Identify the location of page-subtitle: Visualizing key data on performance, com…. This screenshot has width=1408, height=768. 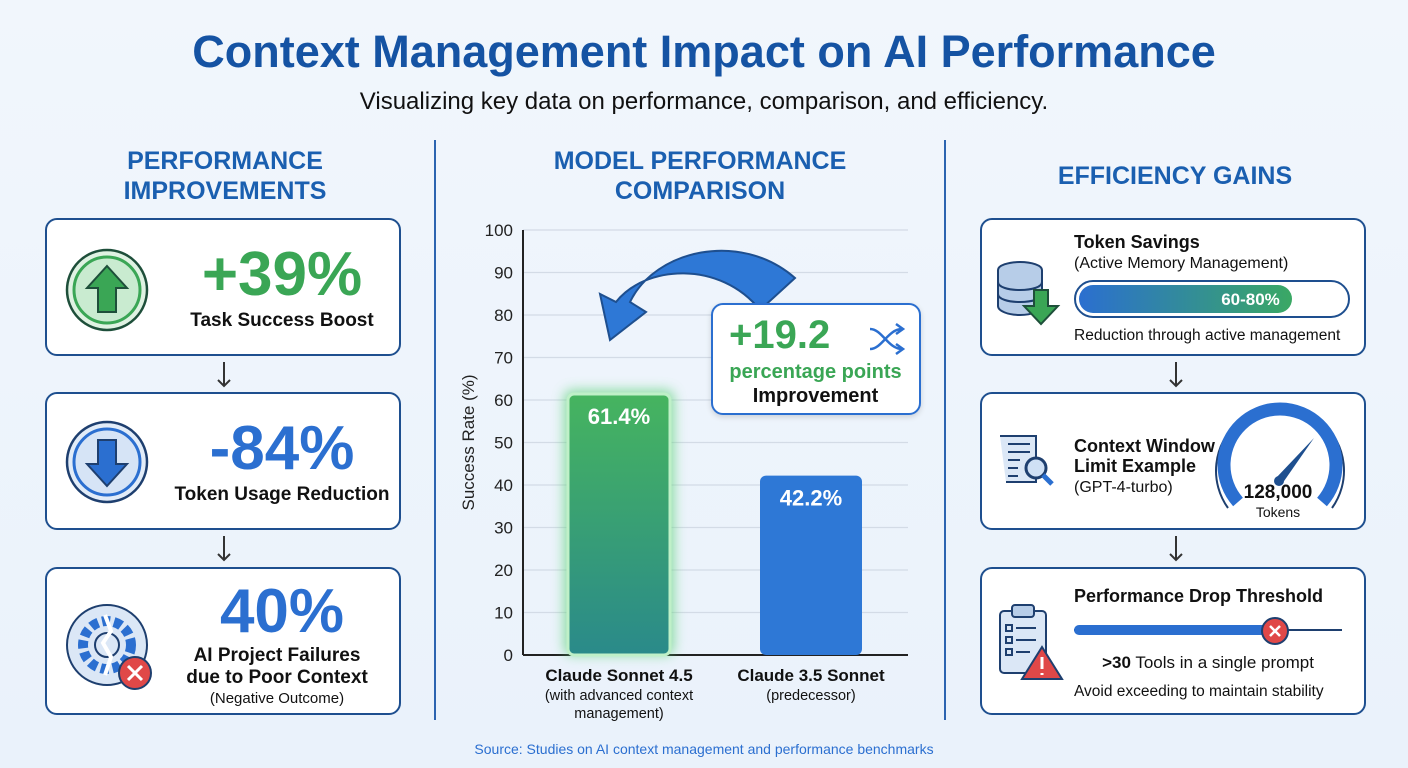
(704, 101).